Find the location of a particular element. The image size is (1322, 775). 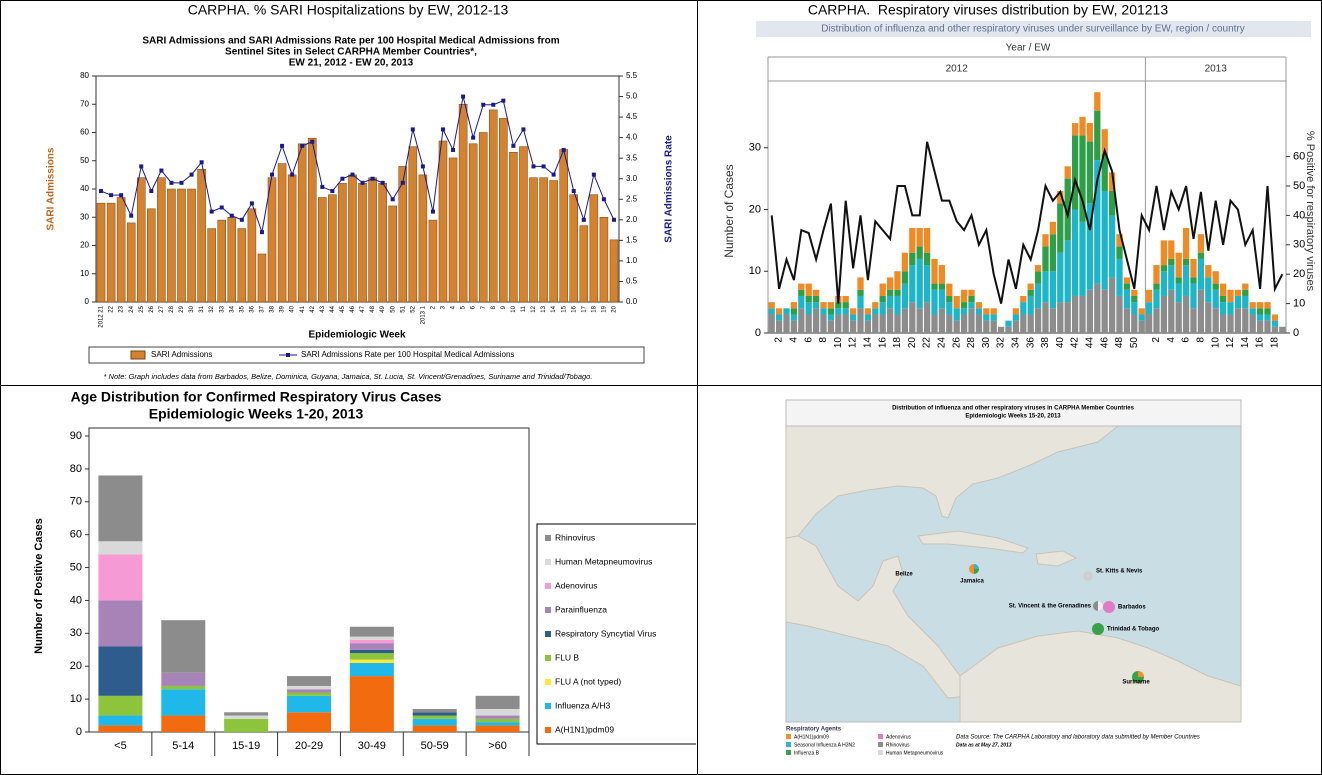

x-tick-label: 16 is located at coordinates (882, 343).